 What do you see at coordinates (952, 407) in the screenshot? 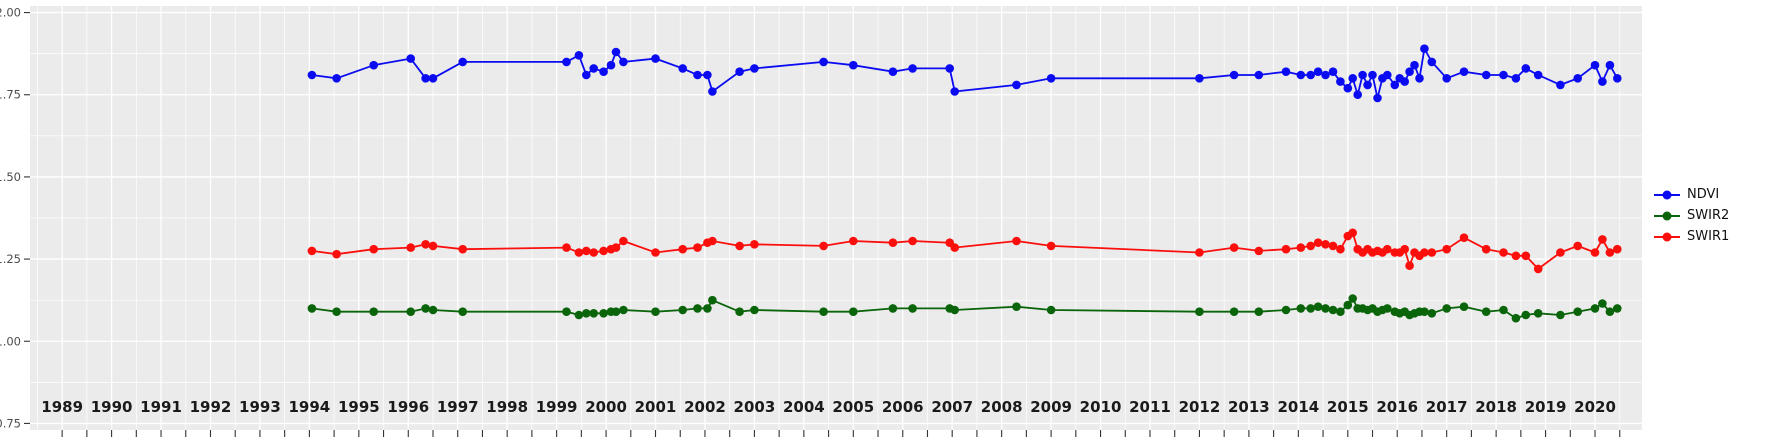
I see `x-tick-label: 2007` at bounding box center [952, 407].